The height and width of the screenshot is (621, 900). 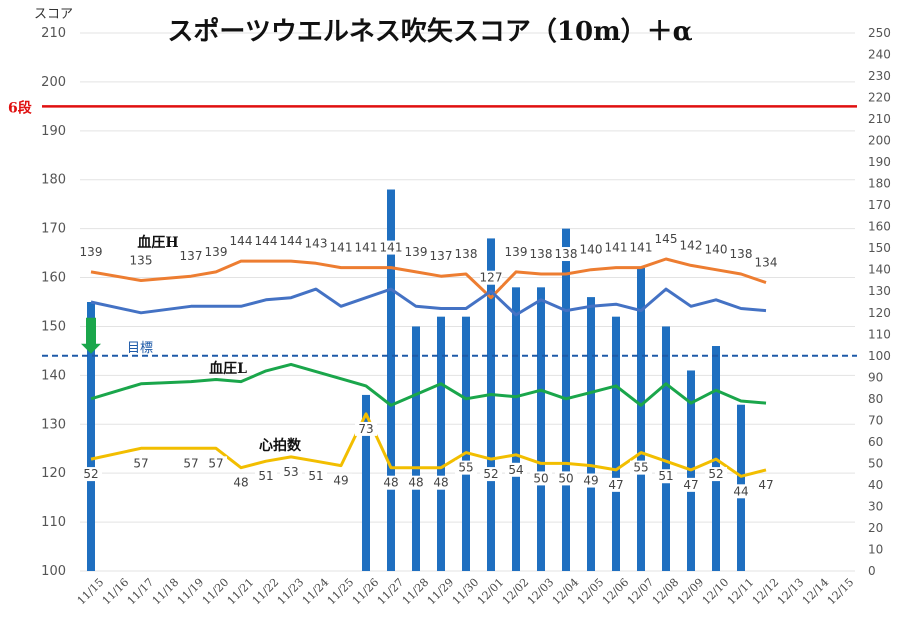 What do you see at coordinates (53, 131) in the screenshot?
I see `left-tick-label: 190` at bounding box center [53, 131].